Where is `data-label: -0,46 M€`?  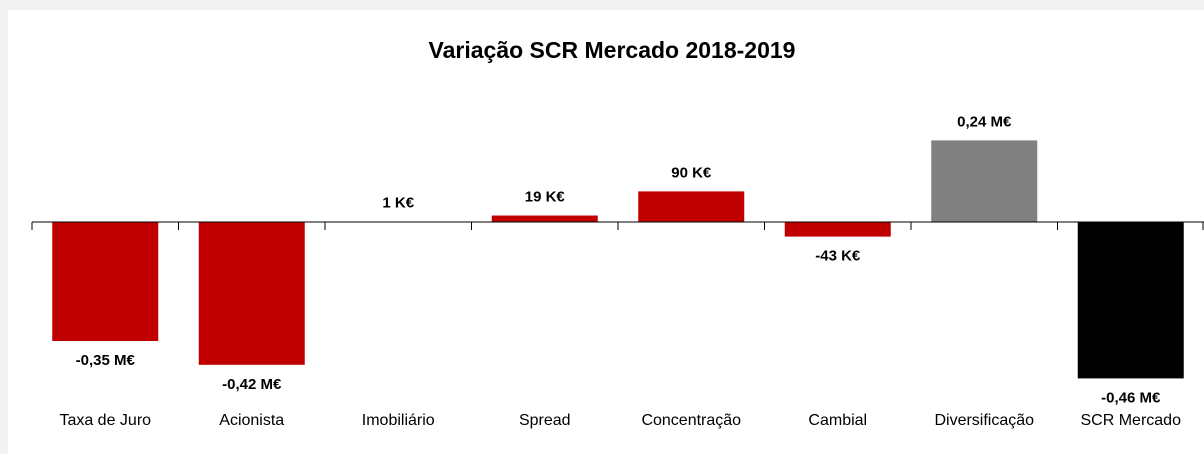 data-label: -0,46 M€ is located at coordinates (1131, 397).